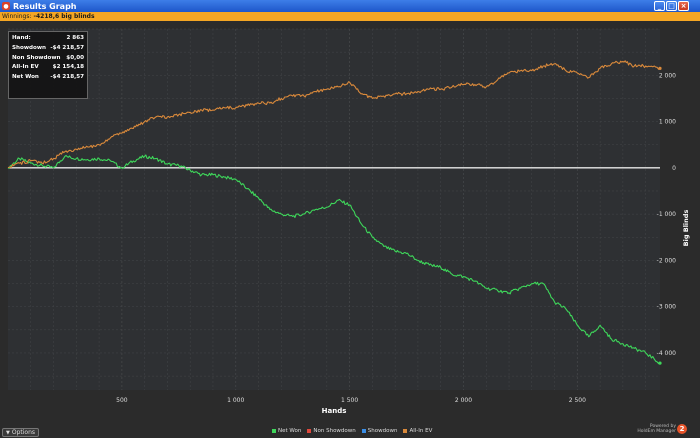 The height and width of the screenshot is (438, 700). I want to click on options-button: ▼ Options, so click(21, 432).